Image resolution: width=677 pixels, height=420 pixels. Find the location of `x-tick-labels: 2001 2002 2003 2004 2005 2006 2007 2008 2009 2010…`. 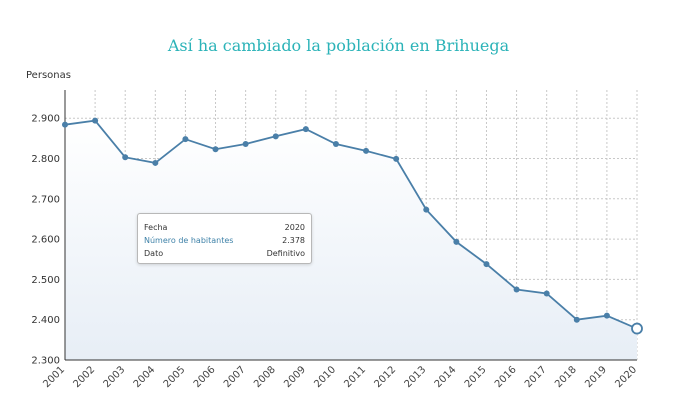

x-tick-labels: 2001 2002 2003 2004 2005 2006 2007 2008 2009 2010… is located at coordinates (340, 377).